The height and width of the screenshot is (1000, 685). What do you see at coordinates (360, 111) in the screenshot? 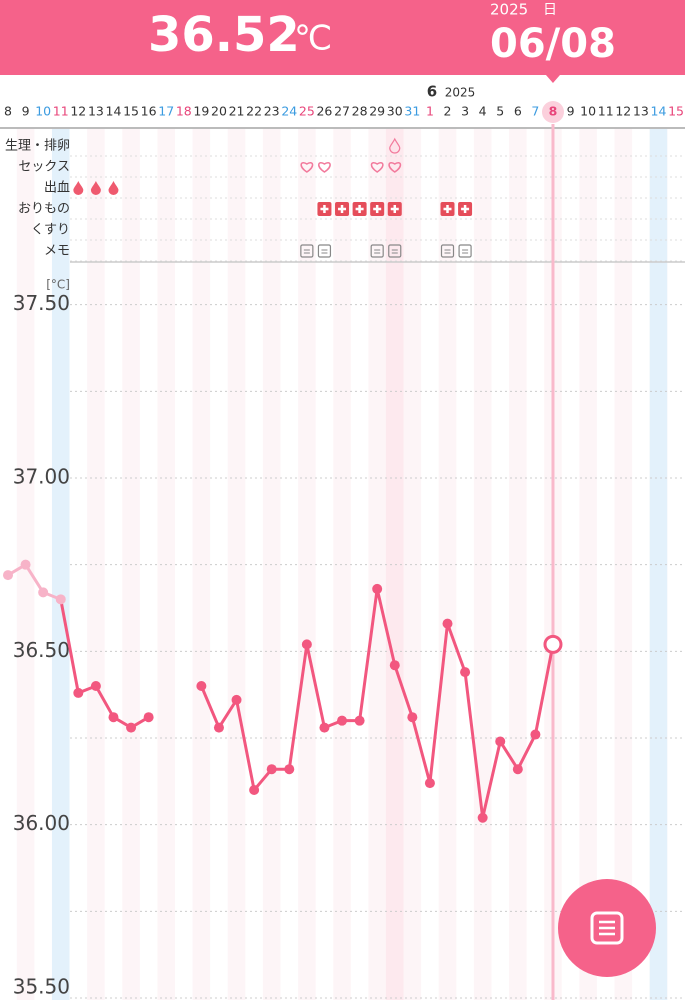
I see `x-tick-label: 28` at bounding box center [360, 111].